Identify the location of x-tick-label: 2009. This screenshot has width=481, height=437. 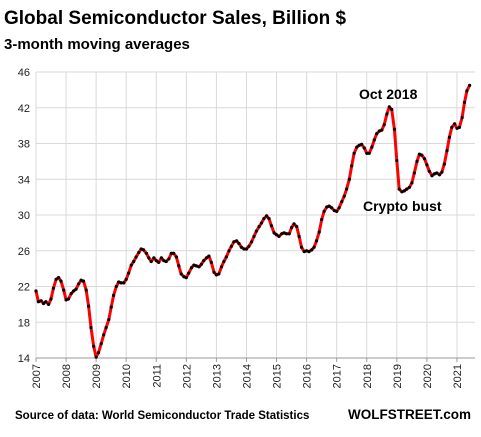
(97, 376).